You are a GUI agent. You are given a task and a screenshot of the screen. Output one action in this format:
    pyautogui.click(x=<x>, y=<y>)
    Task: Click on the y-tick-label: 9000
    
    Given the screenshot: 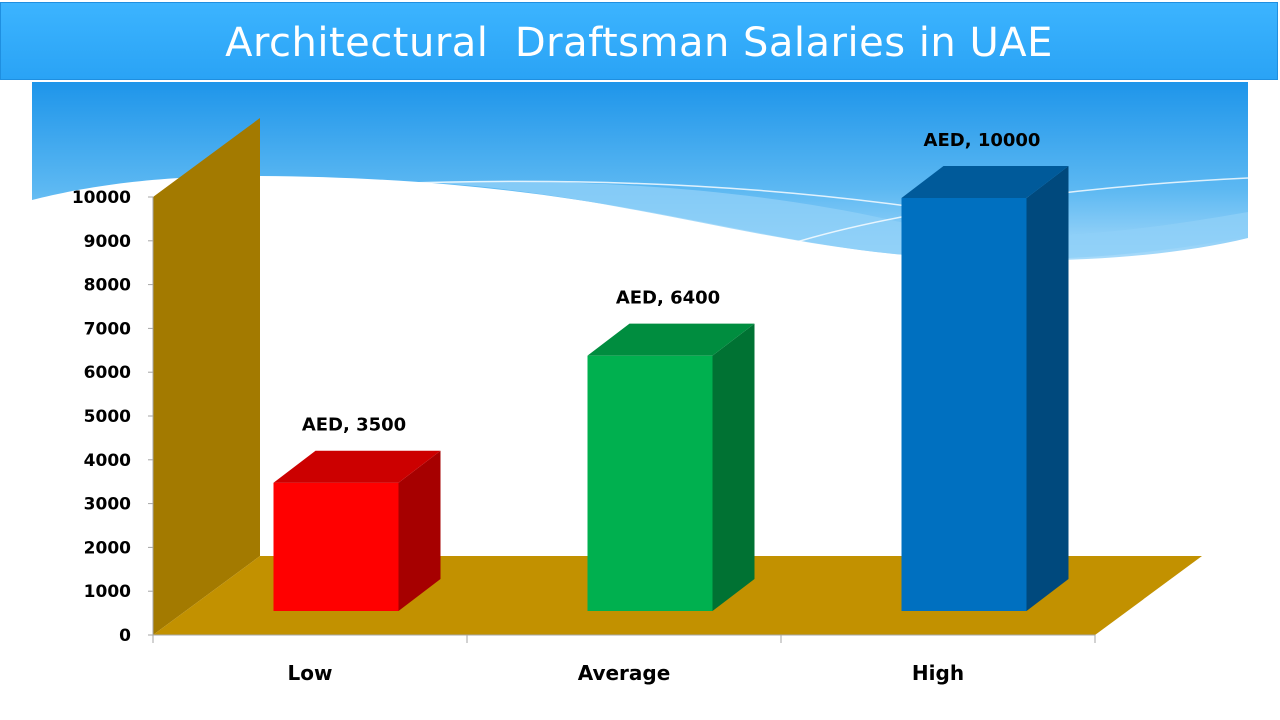 What is the action you would take?
    pyautogui.click(x=107, y=242)
    